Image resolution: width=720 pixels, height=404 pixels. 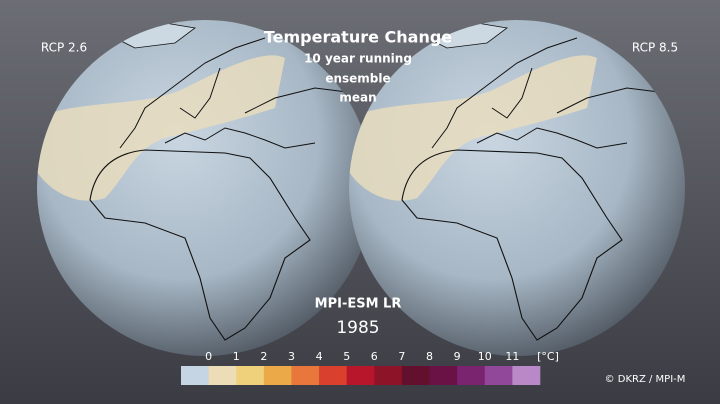 I want to click on tick-label: 1, so click(x=236, y=356).